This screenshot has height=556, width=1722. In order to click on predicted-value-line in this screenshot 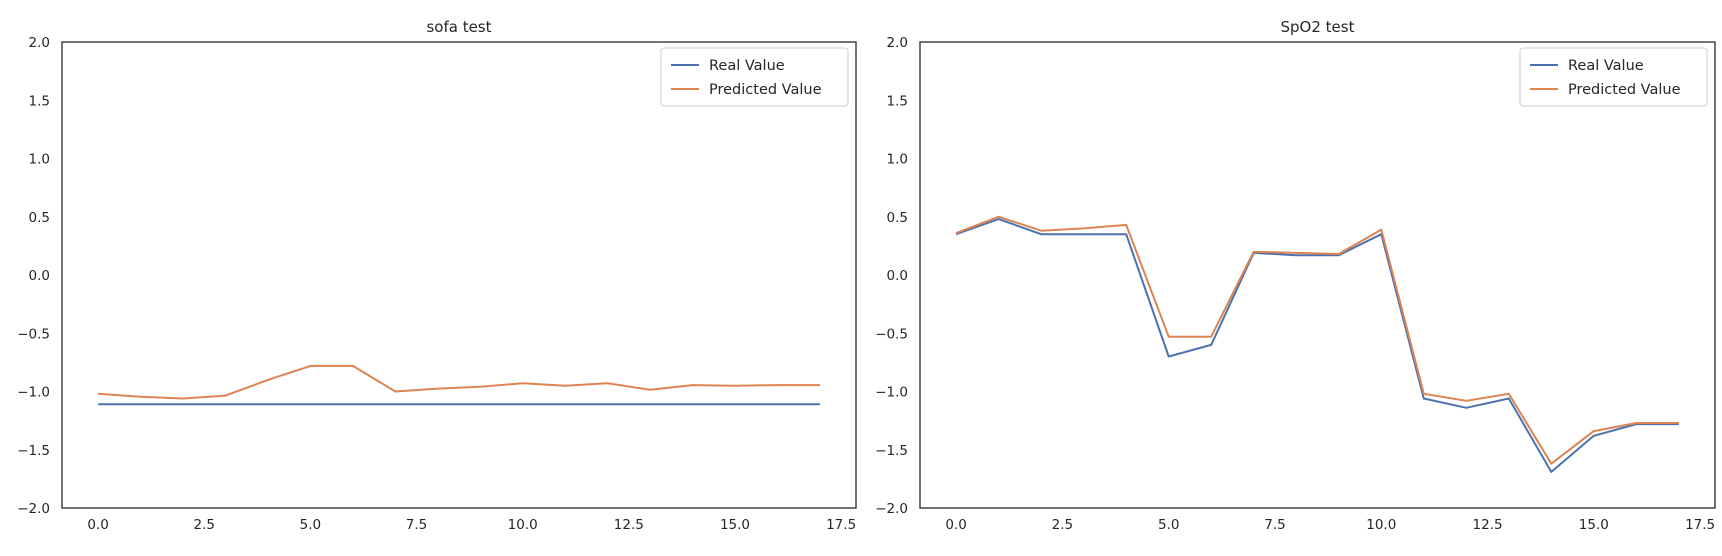, I will do `click(459, 382)`.